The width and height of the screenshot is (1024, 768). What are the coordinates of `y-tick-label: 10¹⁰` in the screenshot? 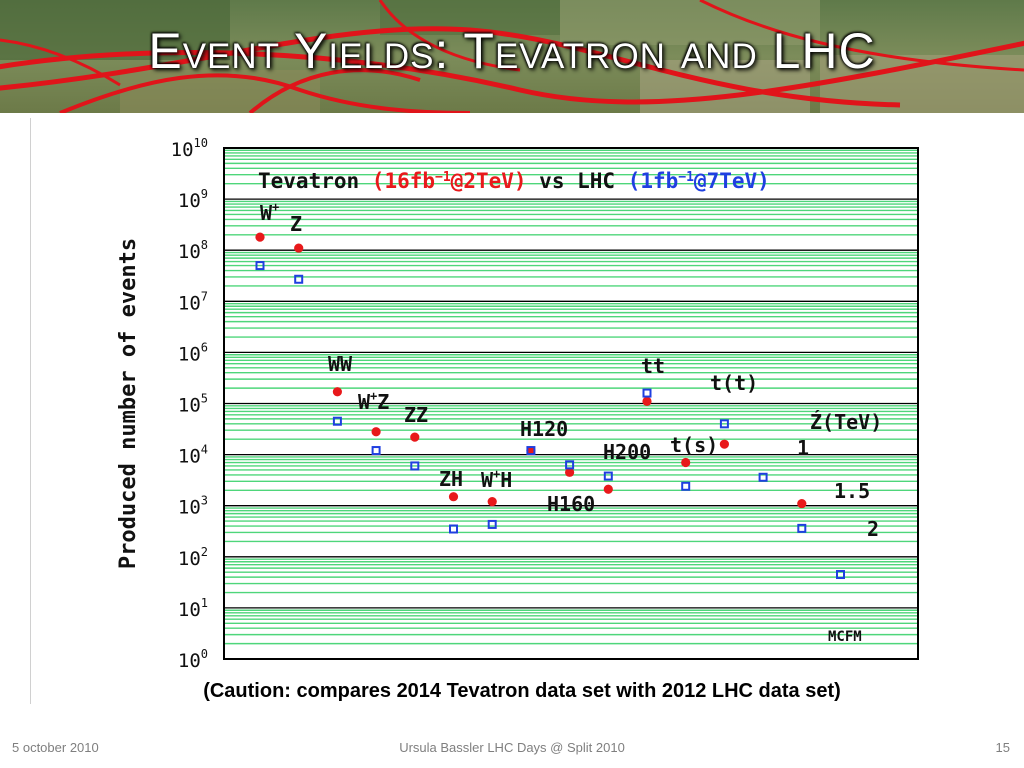 It's located at (189, 148).